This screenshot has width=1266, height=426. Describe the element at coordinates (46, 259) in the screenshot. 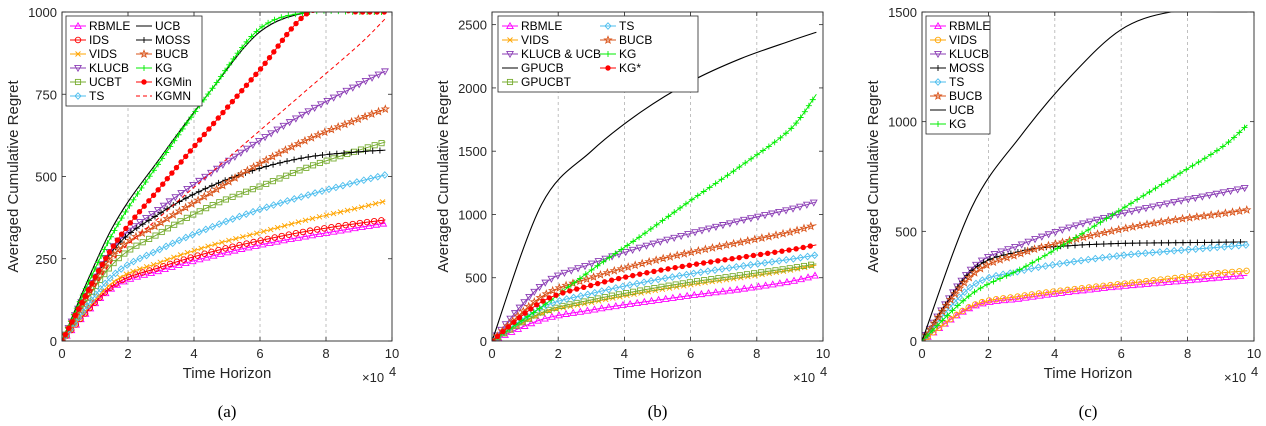

I see `y-tick-label: 250` at that location.